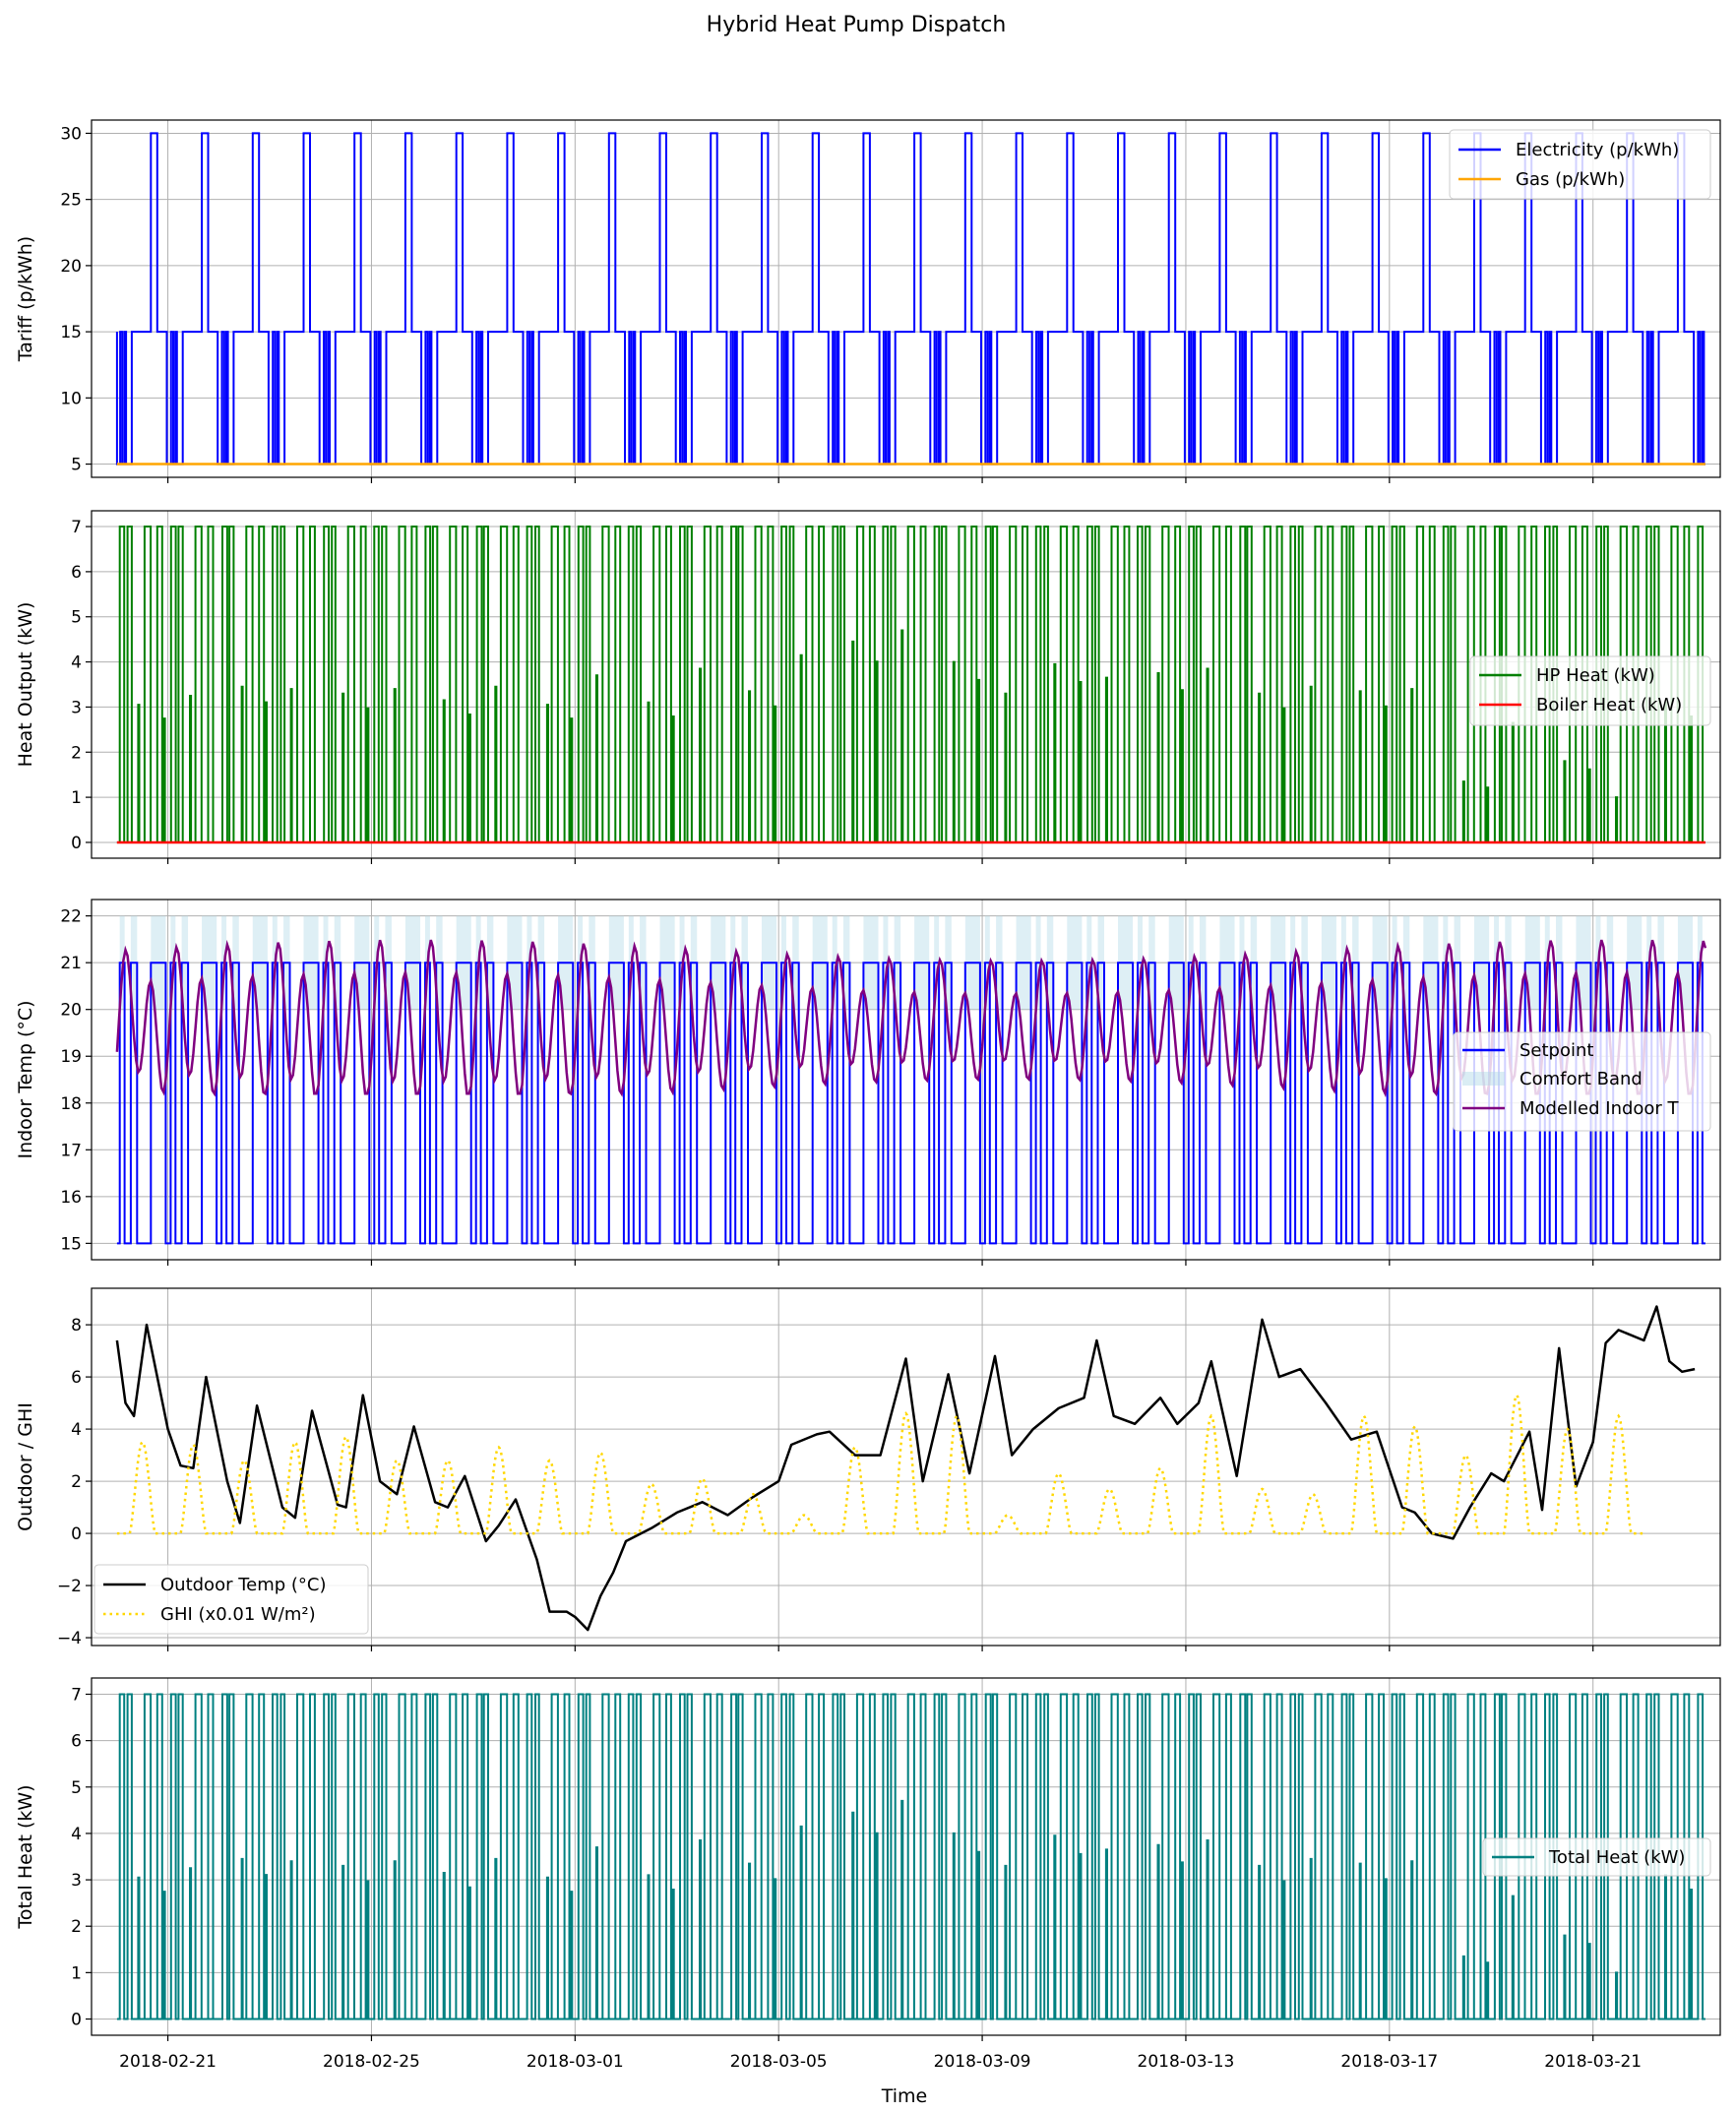  What do you see at coordinates (779, 2062) in the screenshot?
I see `x-tick-label: 2018-03-05` at bounding box center [779, 2062].